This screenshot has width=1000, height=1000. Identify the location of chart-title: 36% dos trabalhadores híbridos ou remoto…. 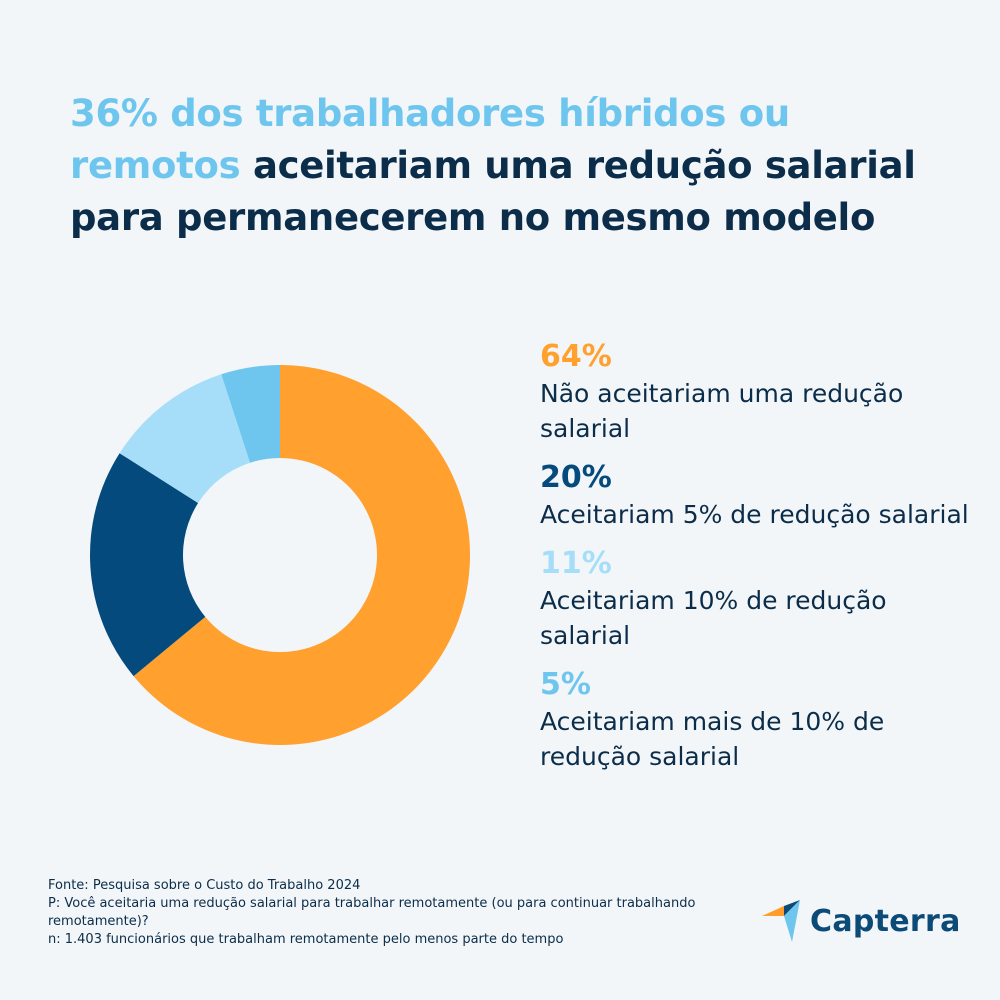
(510, 166).